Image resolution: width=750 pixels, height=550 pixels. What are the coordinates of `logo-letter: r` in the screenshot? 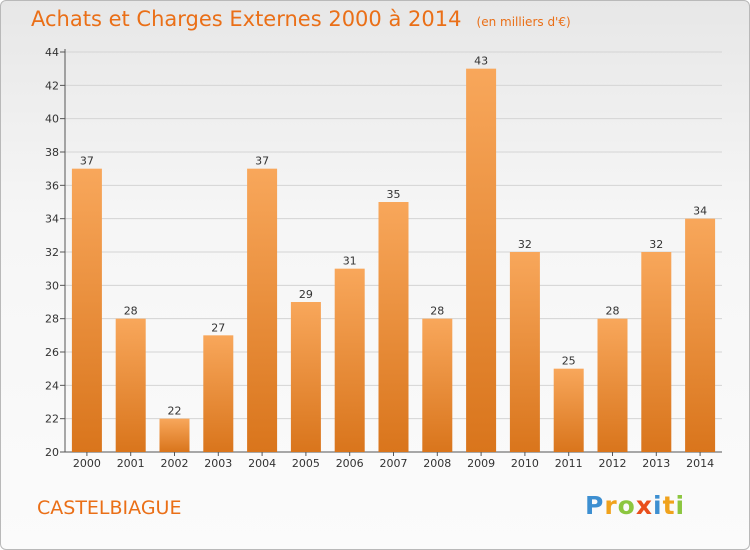 It's located at (611, 505).